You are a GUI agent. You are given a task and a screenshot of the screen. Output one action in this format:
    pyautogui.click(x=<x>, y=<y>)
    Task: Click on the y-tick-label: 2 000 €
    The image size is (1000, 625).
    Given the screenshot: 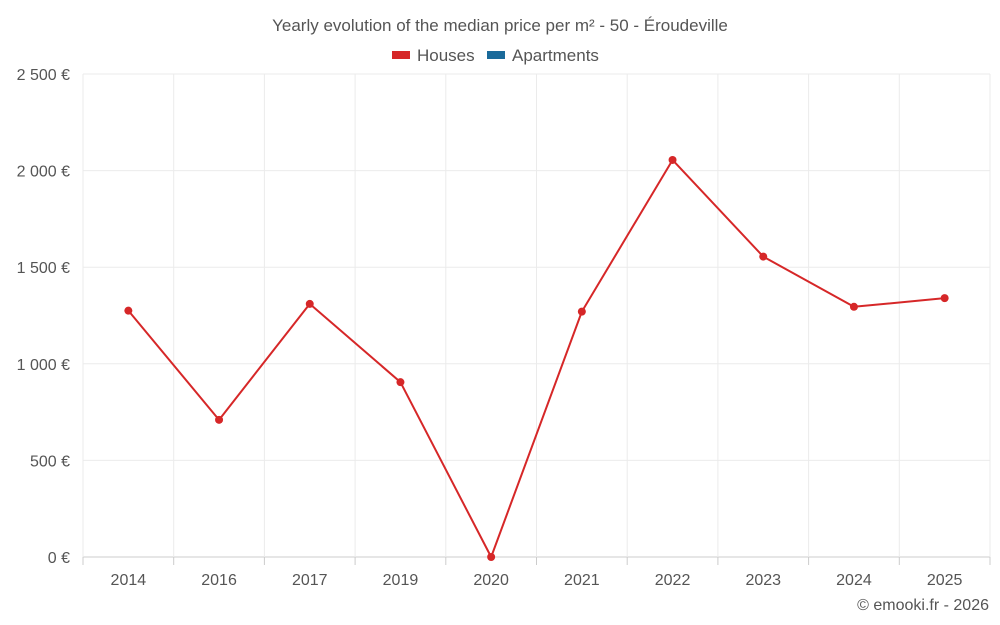 What is the action you would take?
    pyautogui.click(x=43, y=172)
    